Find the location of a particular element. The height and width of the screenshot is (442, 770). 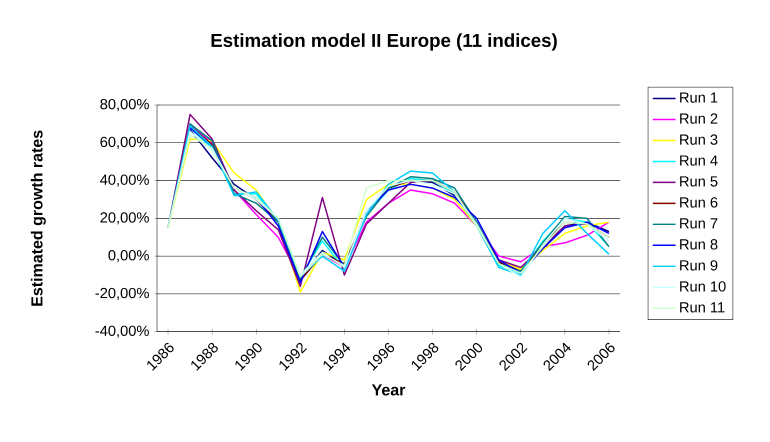

y-axis-title: Estimated growth rates is located at coordinates (38, 218).